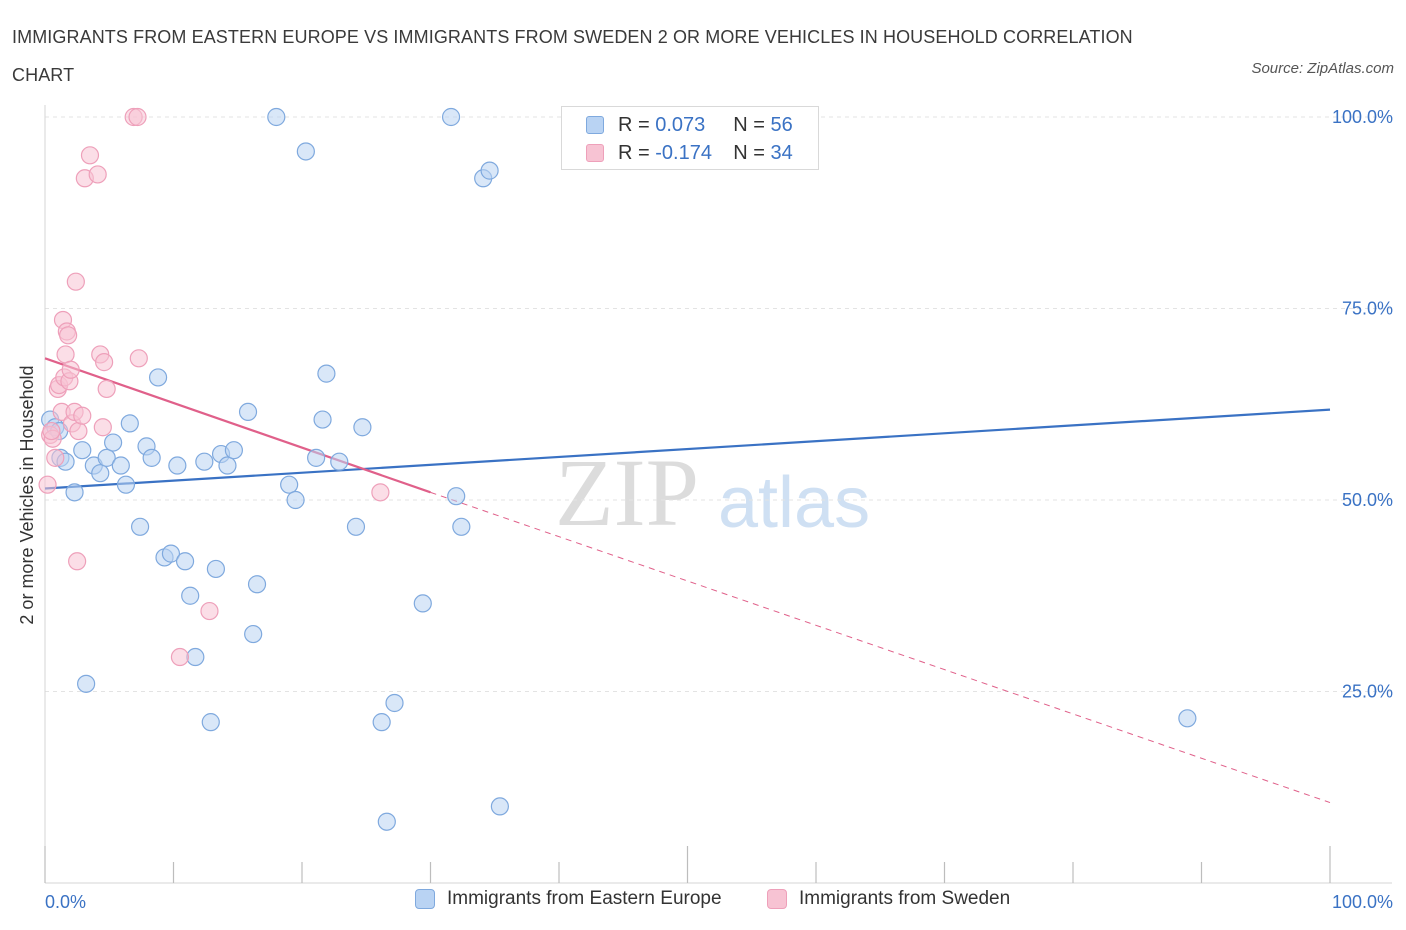 The width and height of the screenshot is (1406, 930). I want to click on trend-line-eastern-europe, so click(687, 449).